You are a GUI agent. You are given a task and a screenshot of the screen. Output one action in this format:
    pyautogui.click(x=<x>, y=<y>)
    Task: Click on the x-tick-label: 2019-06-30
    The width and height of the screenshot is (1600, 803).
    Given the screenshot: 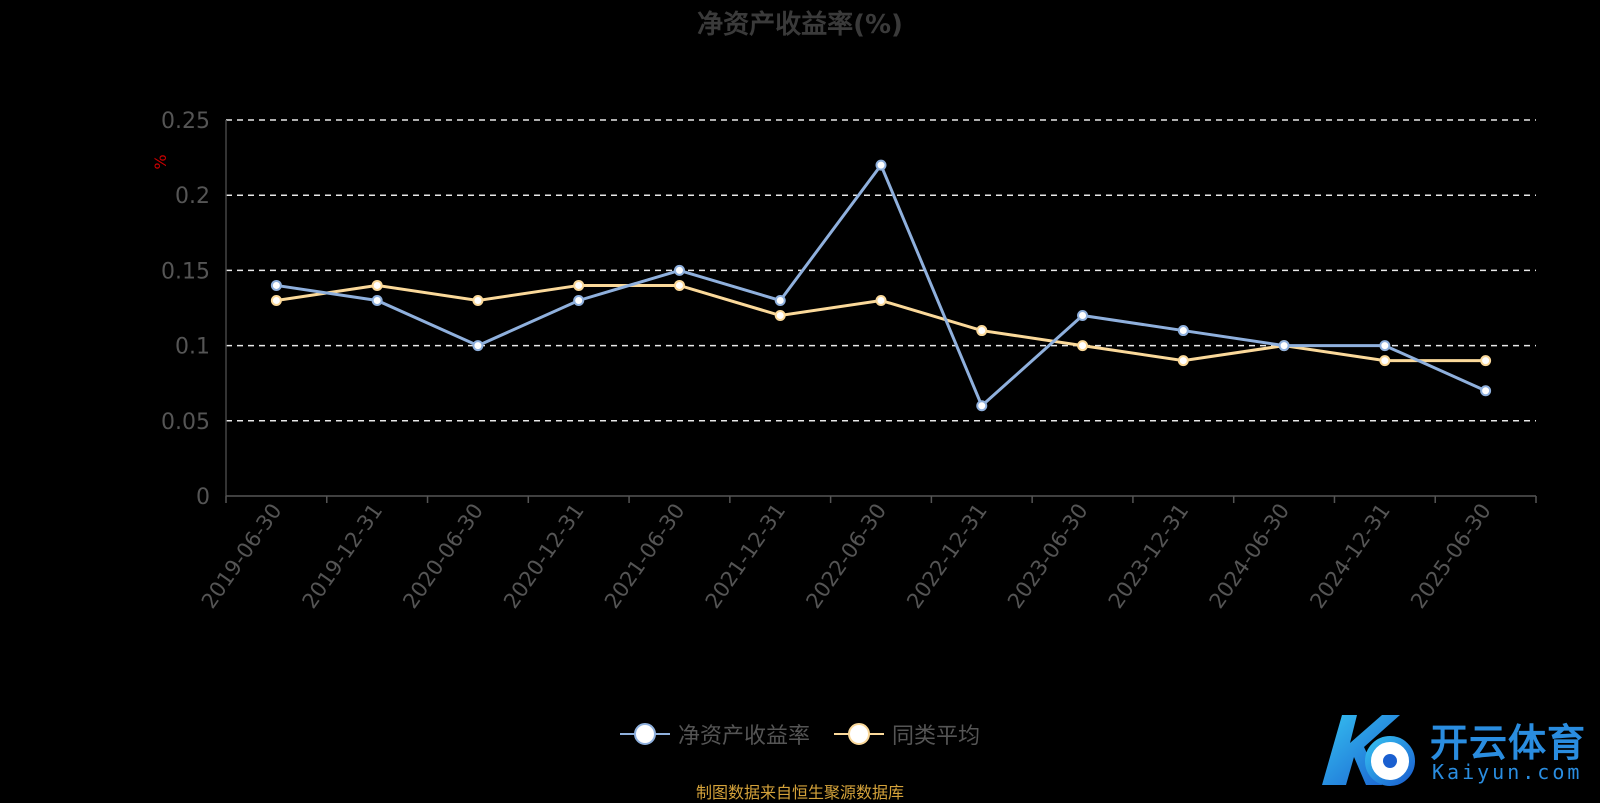 What is the action you would take?
    pyautogui.click(x=242, y=556)
    